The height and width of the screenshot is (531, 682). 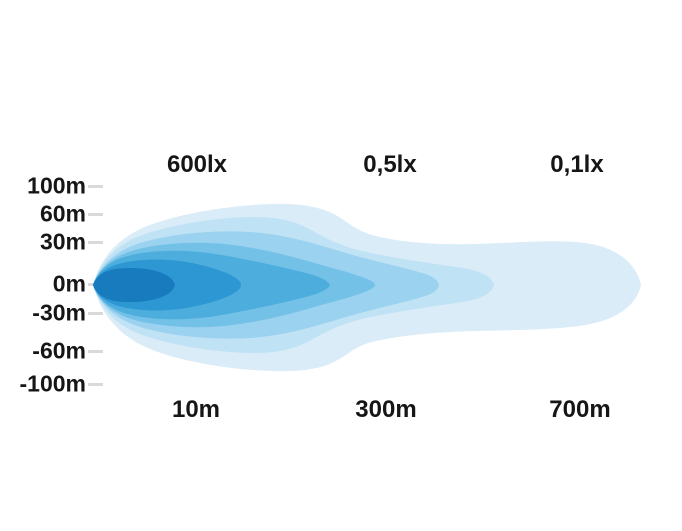 What do you see at coordinates (386, 409) in the screenshot?
I see `bottom-axis-label: 300m` at bounding box center [386, 409].